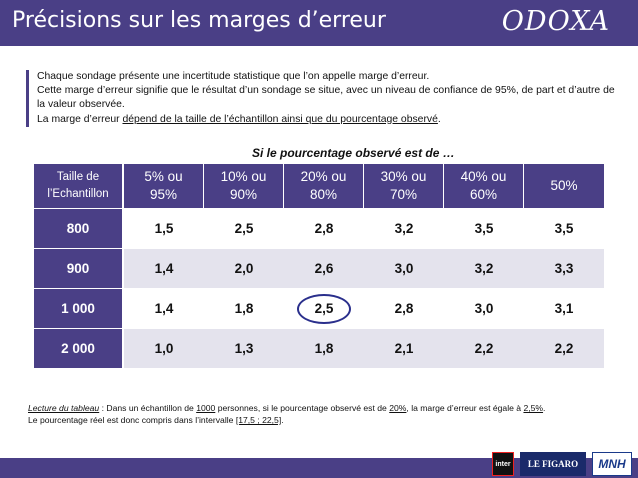  What do you see at coordinates (439, 119) in the screenshot?
I see `intro-line-3-suffix: .` at bounding box center [439, 119].